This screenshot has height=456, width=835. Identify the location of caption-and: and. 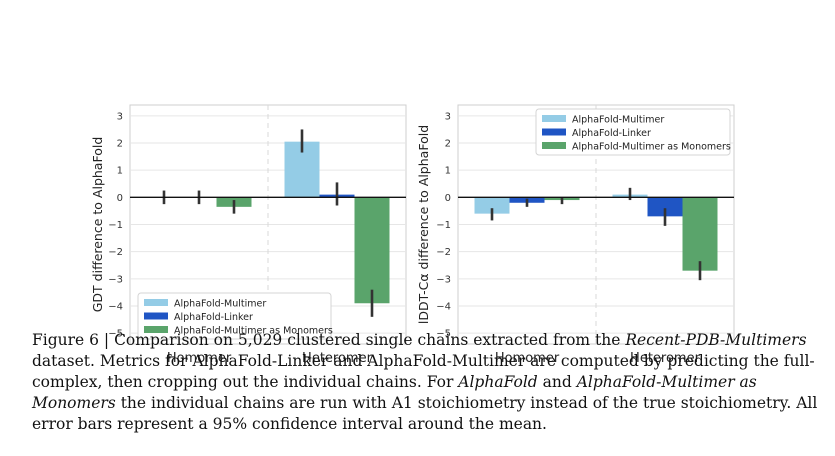
(557, 382).